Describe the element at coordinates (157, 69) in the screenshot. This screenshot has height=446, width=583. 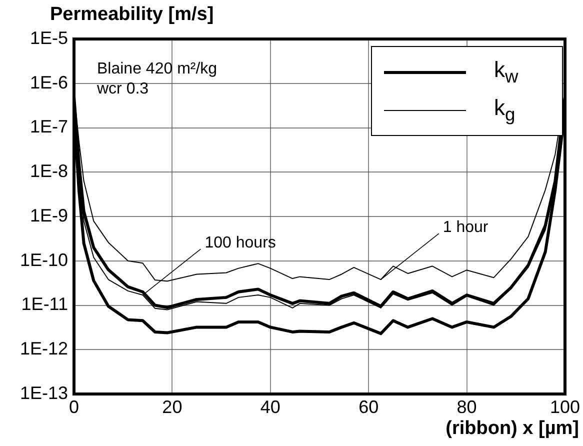
I see `annotation: Blaine 420 m²/kg` at that location.